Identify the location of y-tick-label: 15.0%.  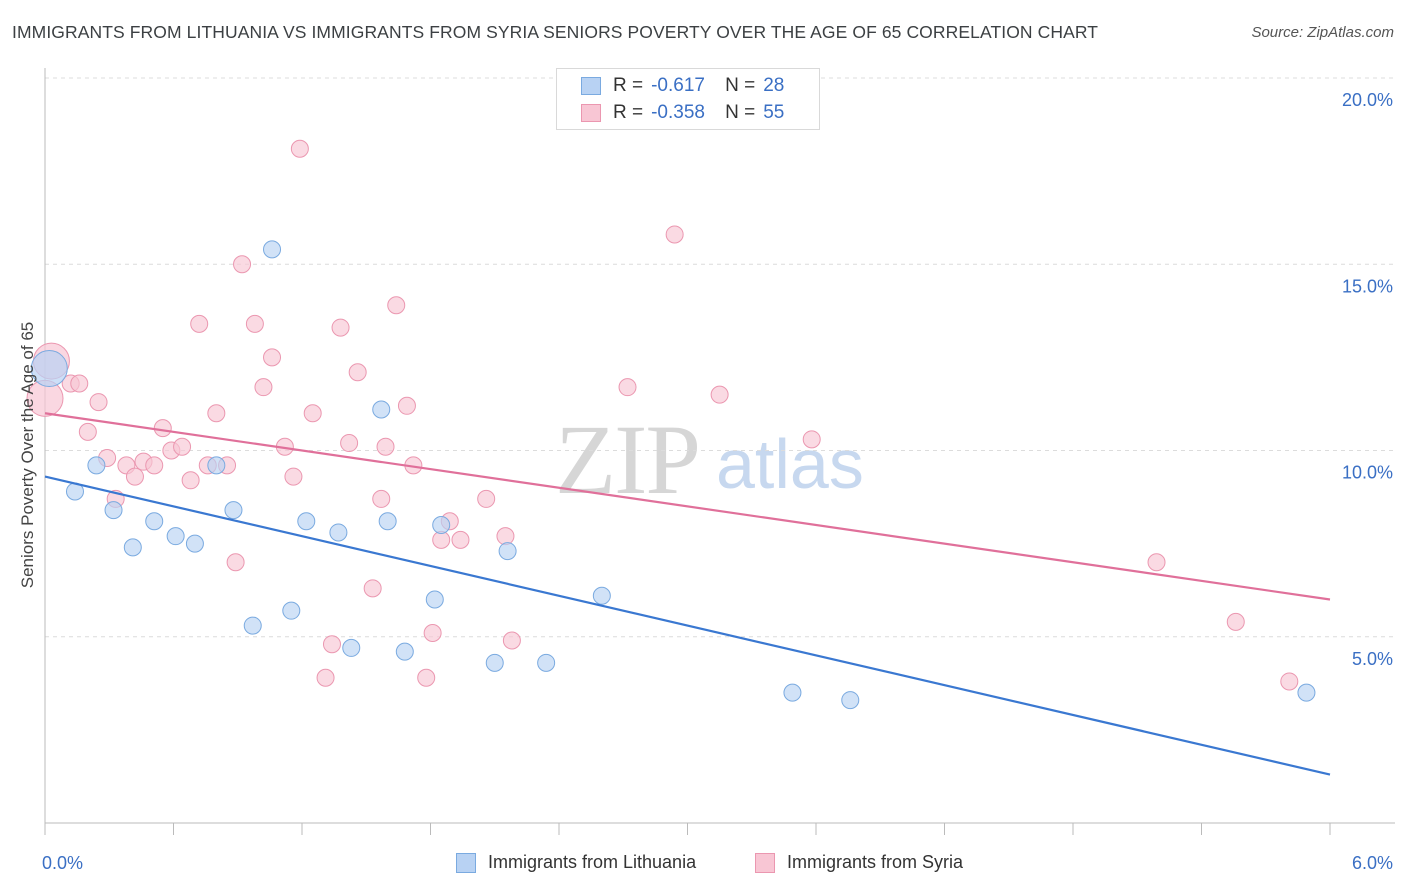
(1367, 286).